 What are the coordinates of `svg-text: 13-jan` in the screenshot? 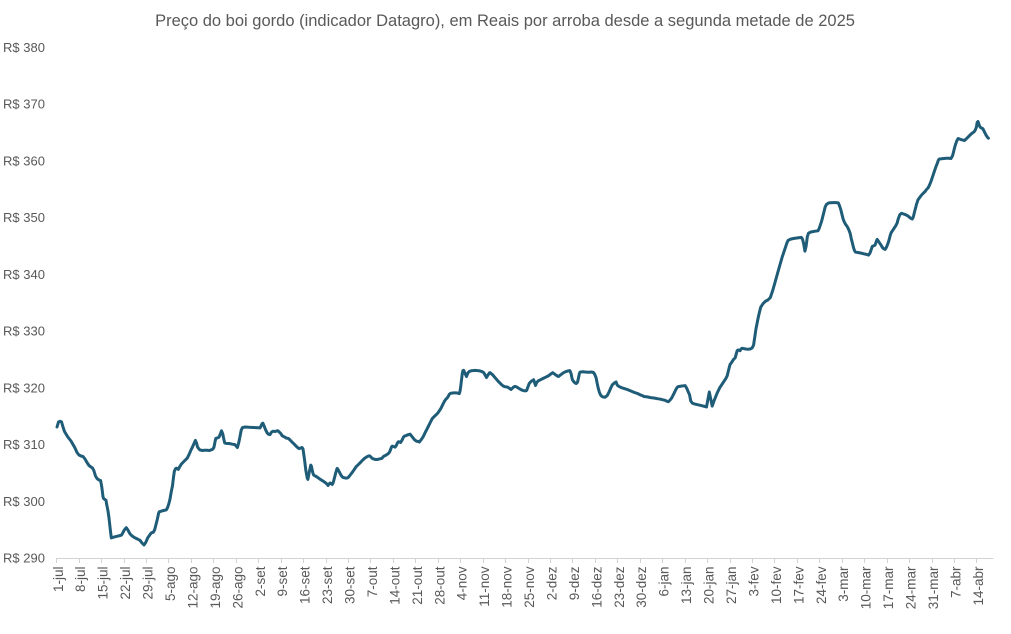 It's located at (686, 586).